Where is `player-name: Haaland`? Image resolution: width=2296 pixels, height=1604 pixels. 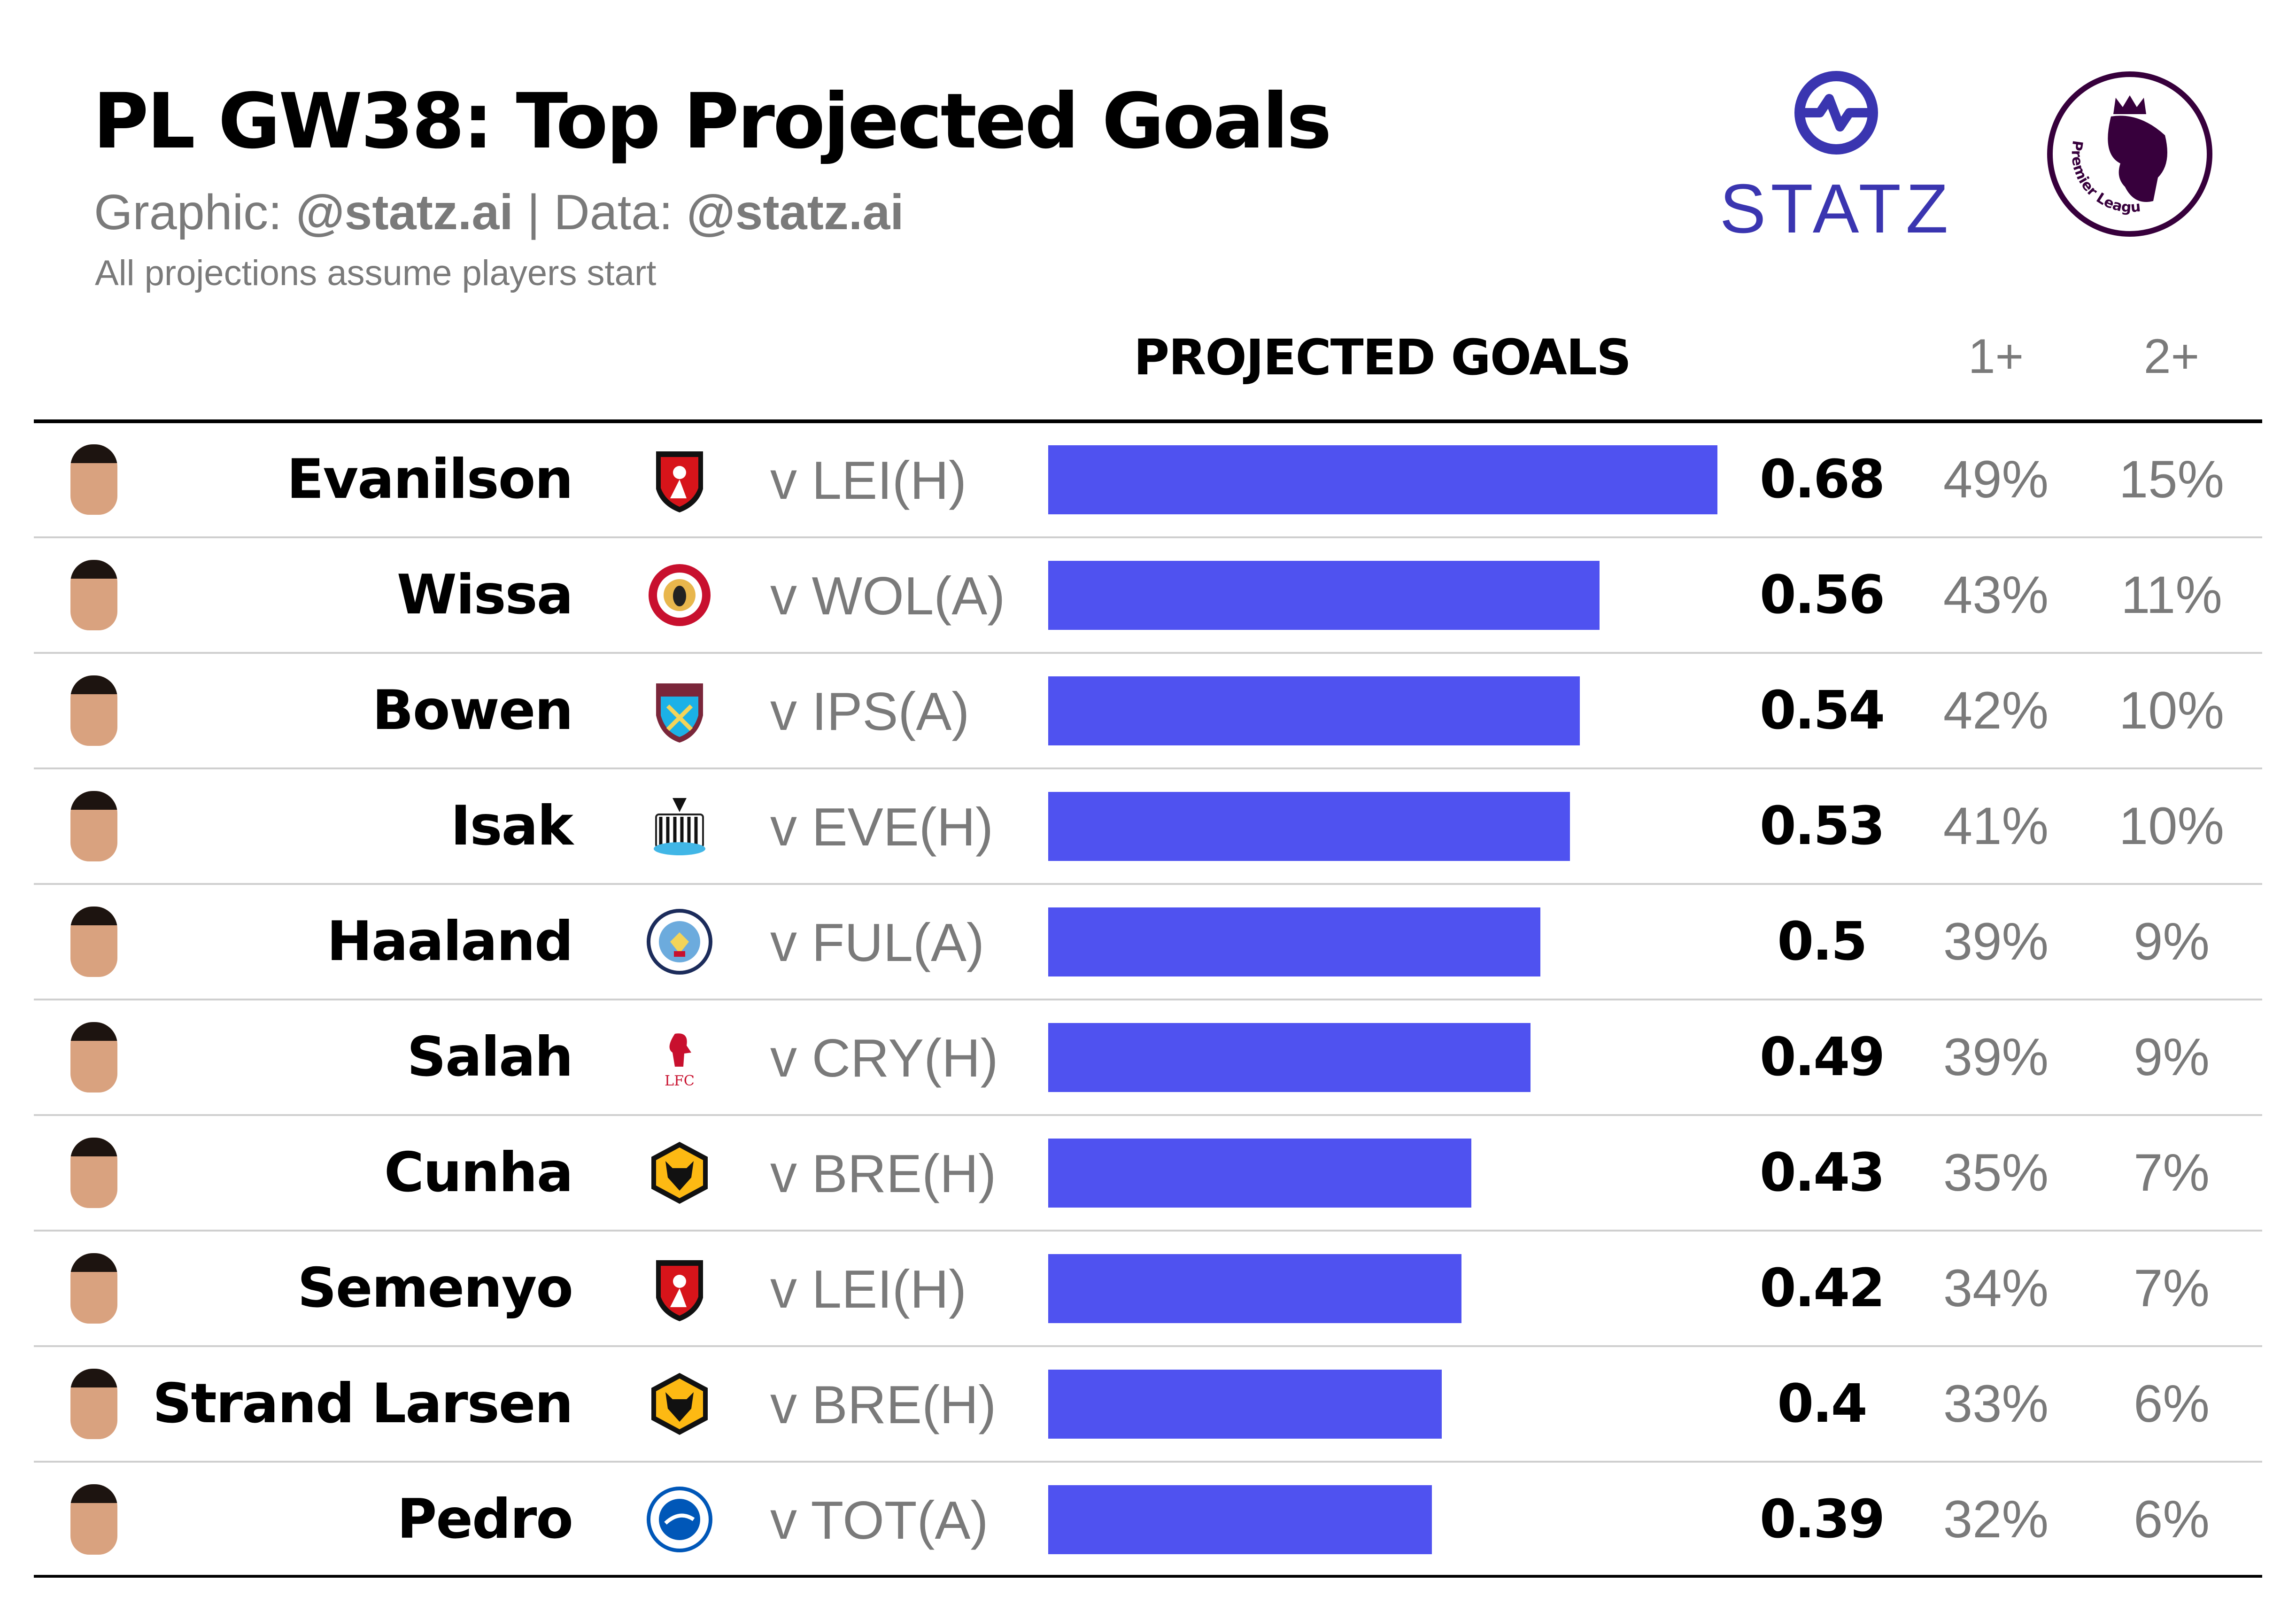 player-name: Haaland is located at coordinates (449, 941).